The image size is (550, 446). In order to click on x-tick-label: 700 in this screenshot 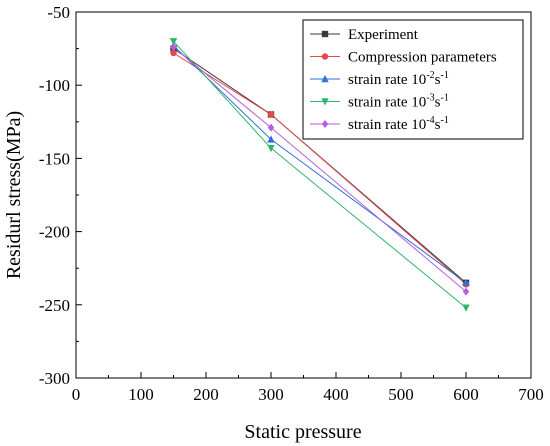, I will do `click(531, 394)`.